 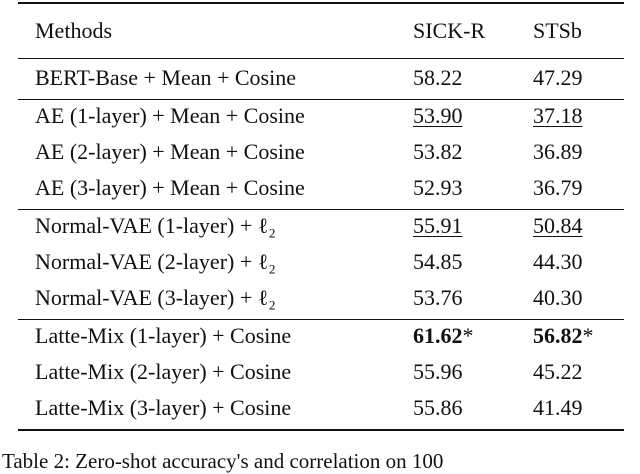 I want to click on value: 54.85, so click(x=438, y=261).